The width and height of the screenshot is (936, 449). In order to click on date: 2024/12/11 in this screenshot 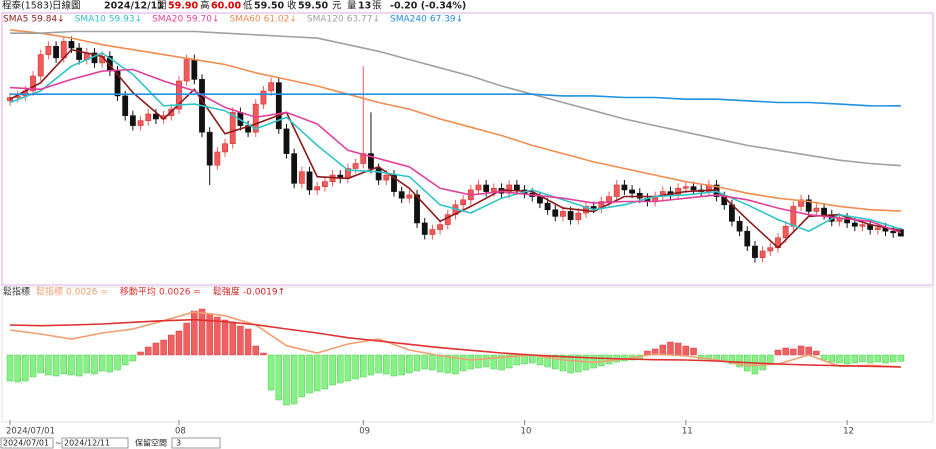, I will do `click(134, 6)`.